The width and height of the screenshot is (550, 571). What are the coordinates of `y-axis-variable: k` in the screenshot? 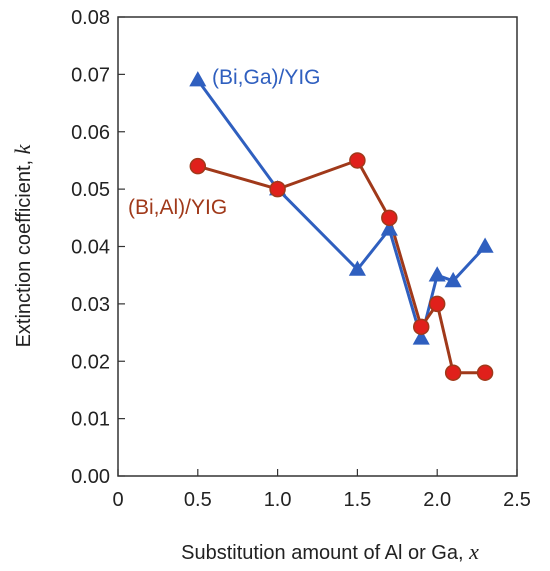 It's located at (22, 148).